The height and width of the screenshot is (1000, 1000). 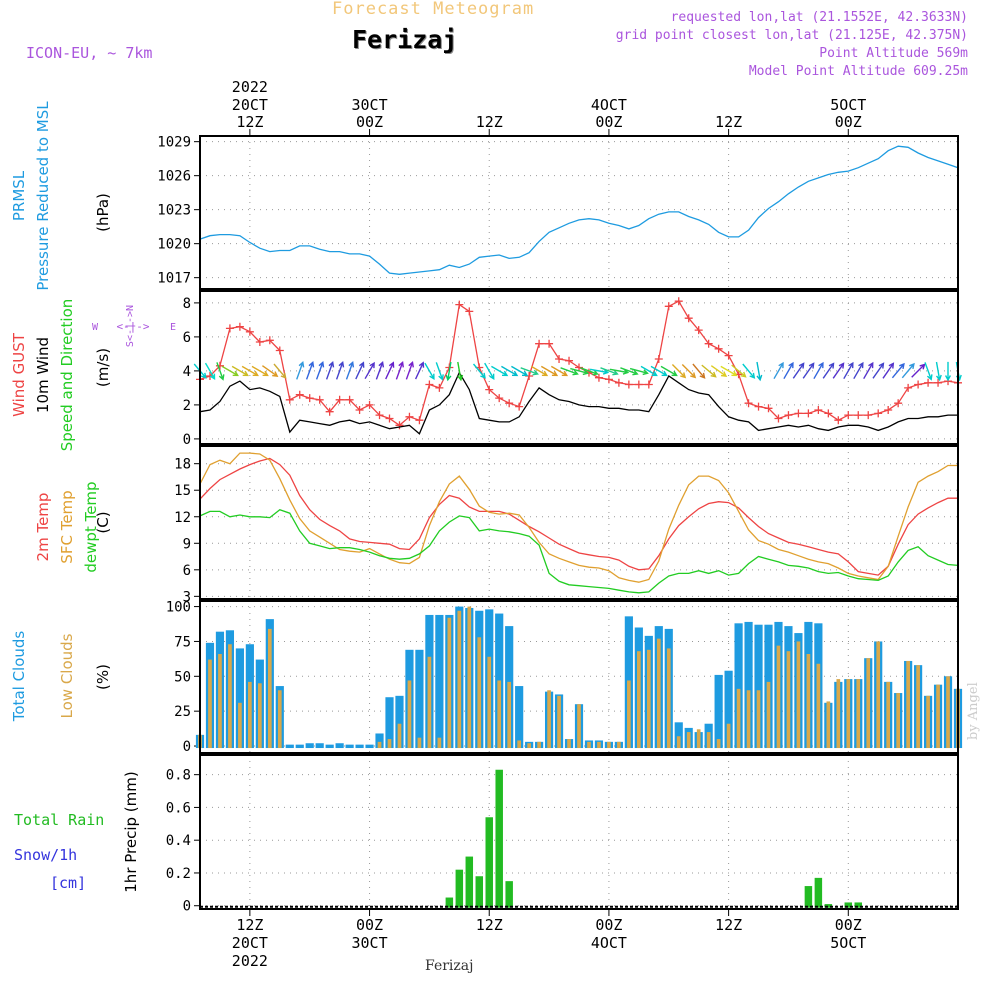 I want to click on y-tick-label-temperature: 12, so click(x=182, y=518).